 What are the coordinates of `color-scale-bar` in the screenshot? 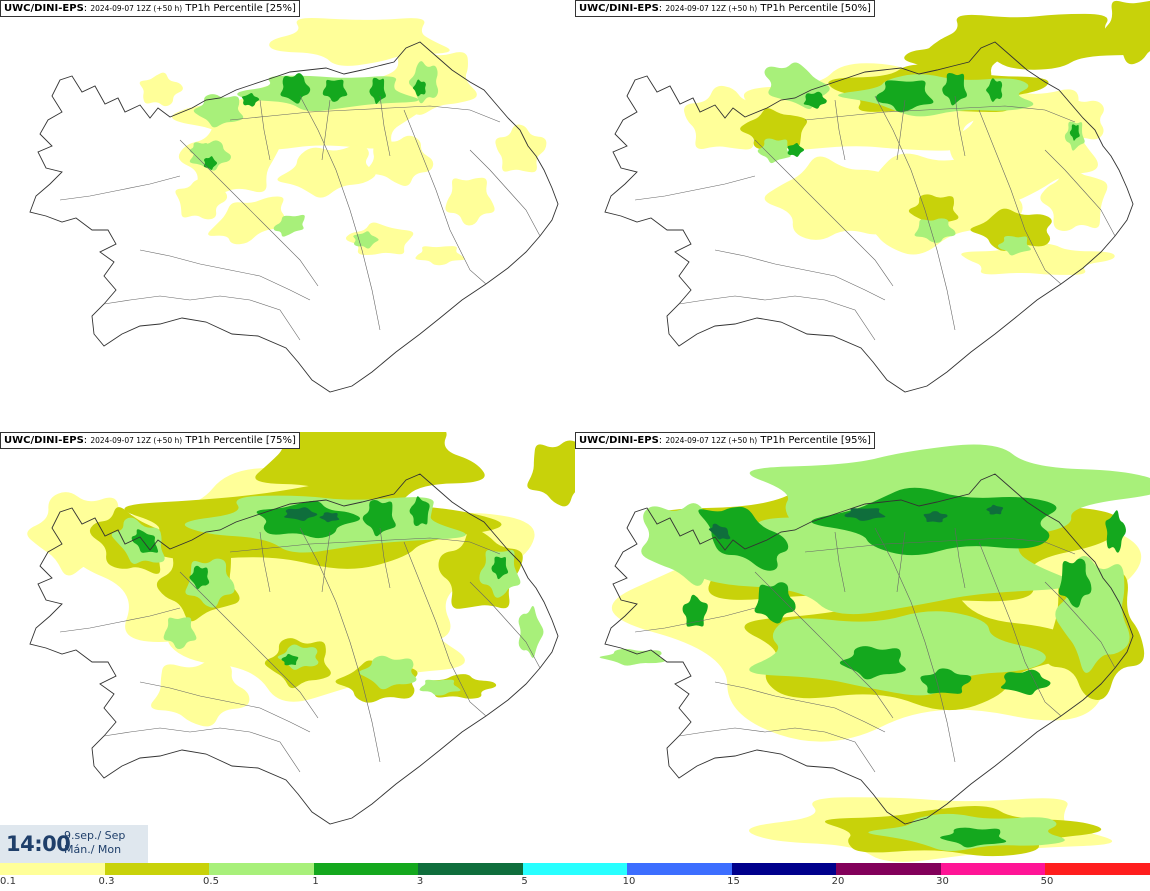 It's located at (575, 869).